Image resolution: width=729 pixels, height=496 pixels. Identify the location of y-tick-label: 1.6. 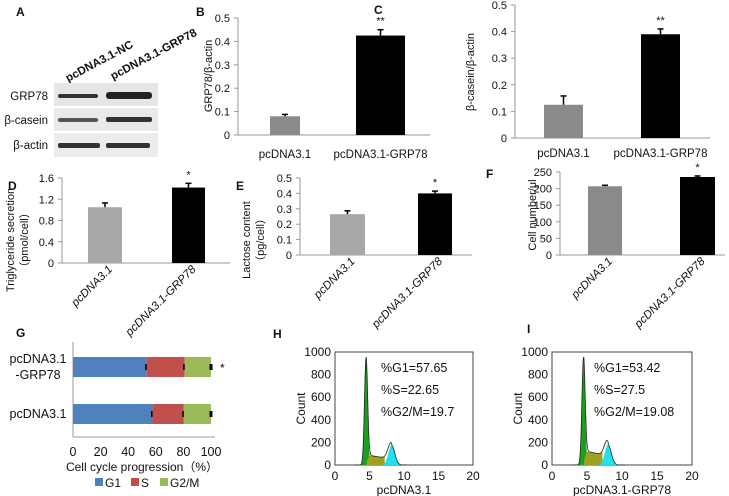
(46, 179).